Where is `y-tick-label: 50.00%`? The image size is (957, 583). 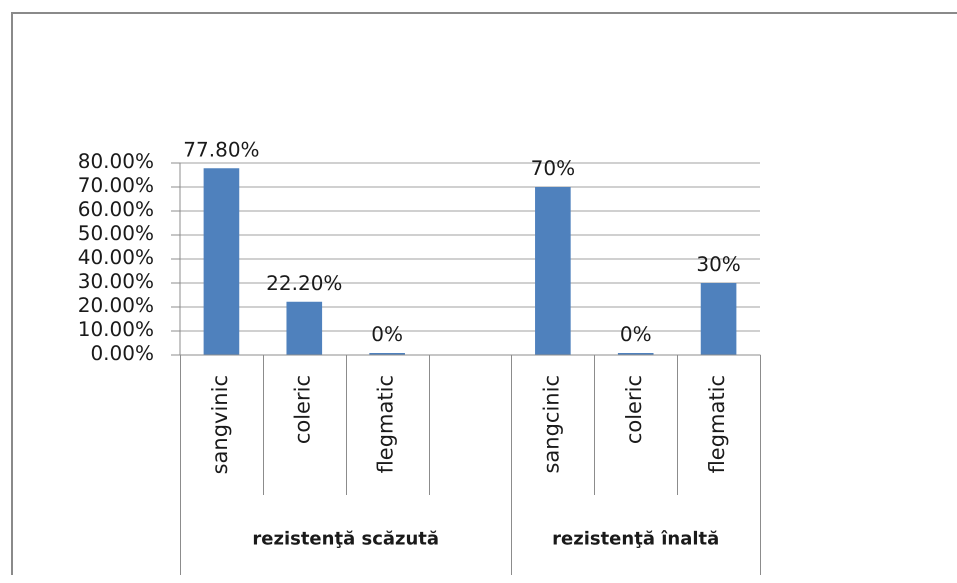
y-tick-label: 50.00% is located at coordinates (116, 233).